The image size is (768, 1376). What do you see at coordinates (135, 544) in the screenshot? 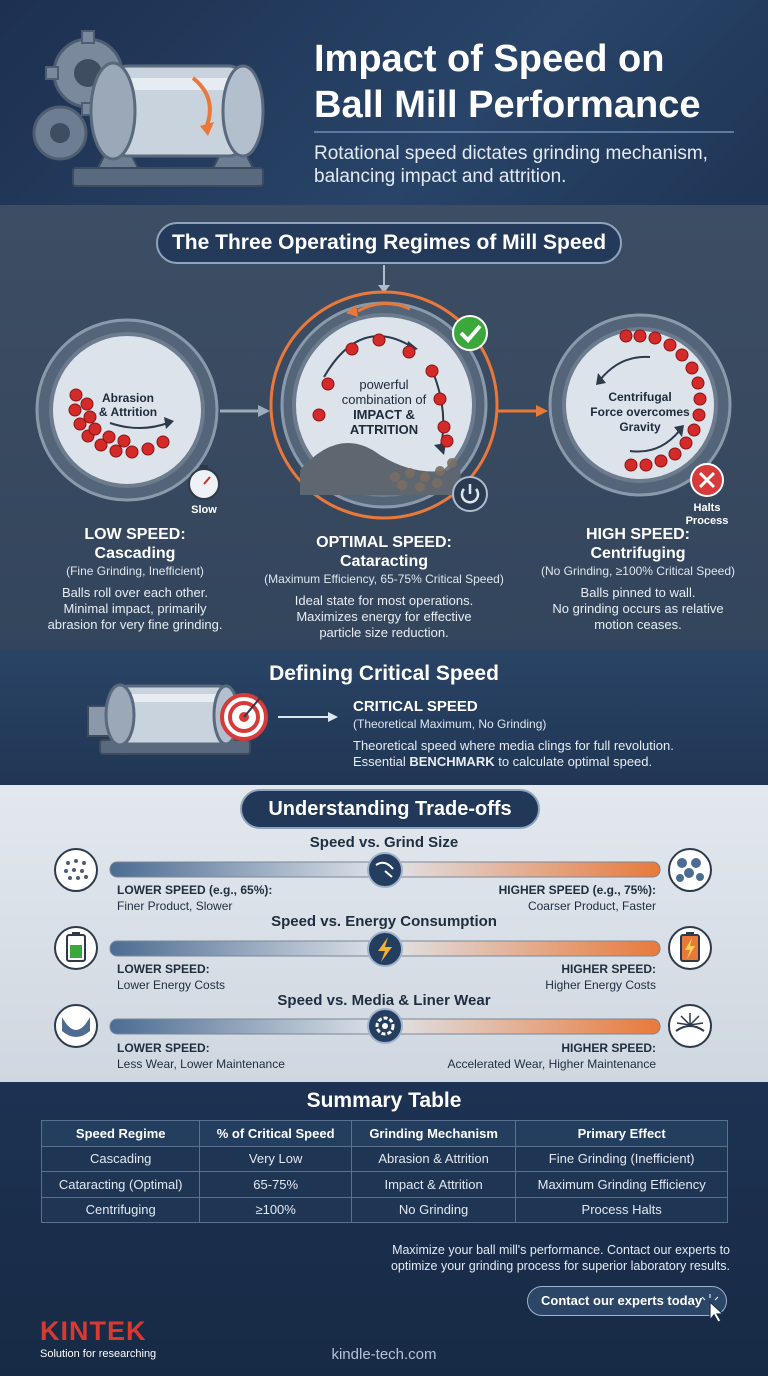
I see `low-speed-title: LOW SPEED: Cascading` at bounding box center [135, 544].